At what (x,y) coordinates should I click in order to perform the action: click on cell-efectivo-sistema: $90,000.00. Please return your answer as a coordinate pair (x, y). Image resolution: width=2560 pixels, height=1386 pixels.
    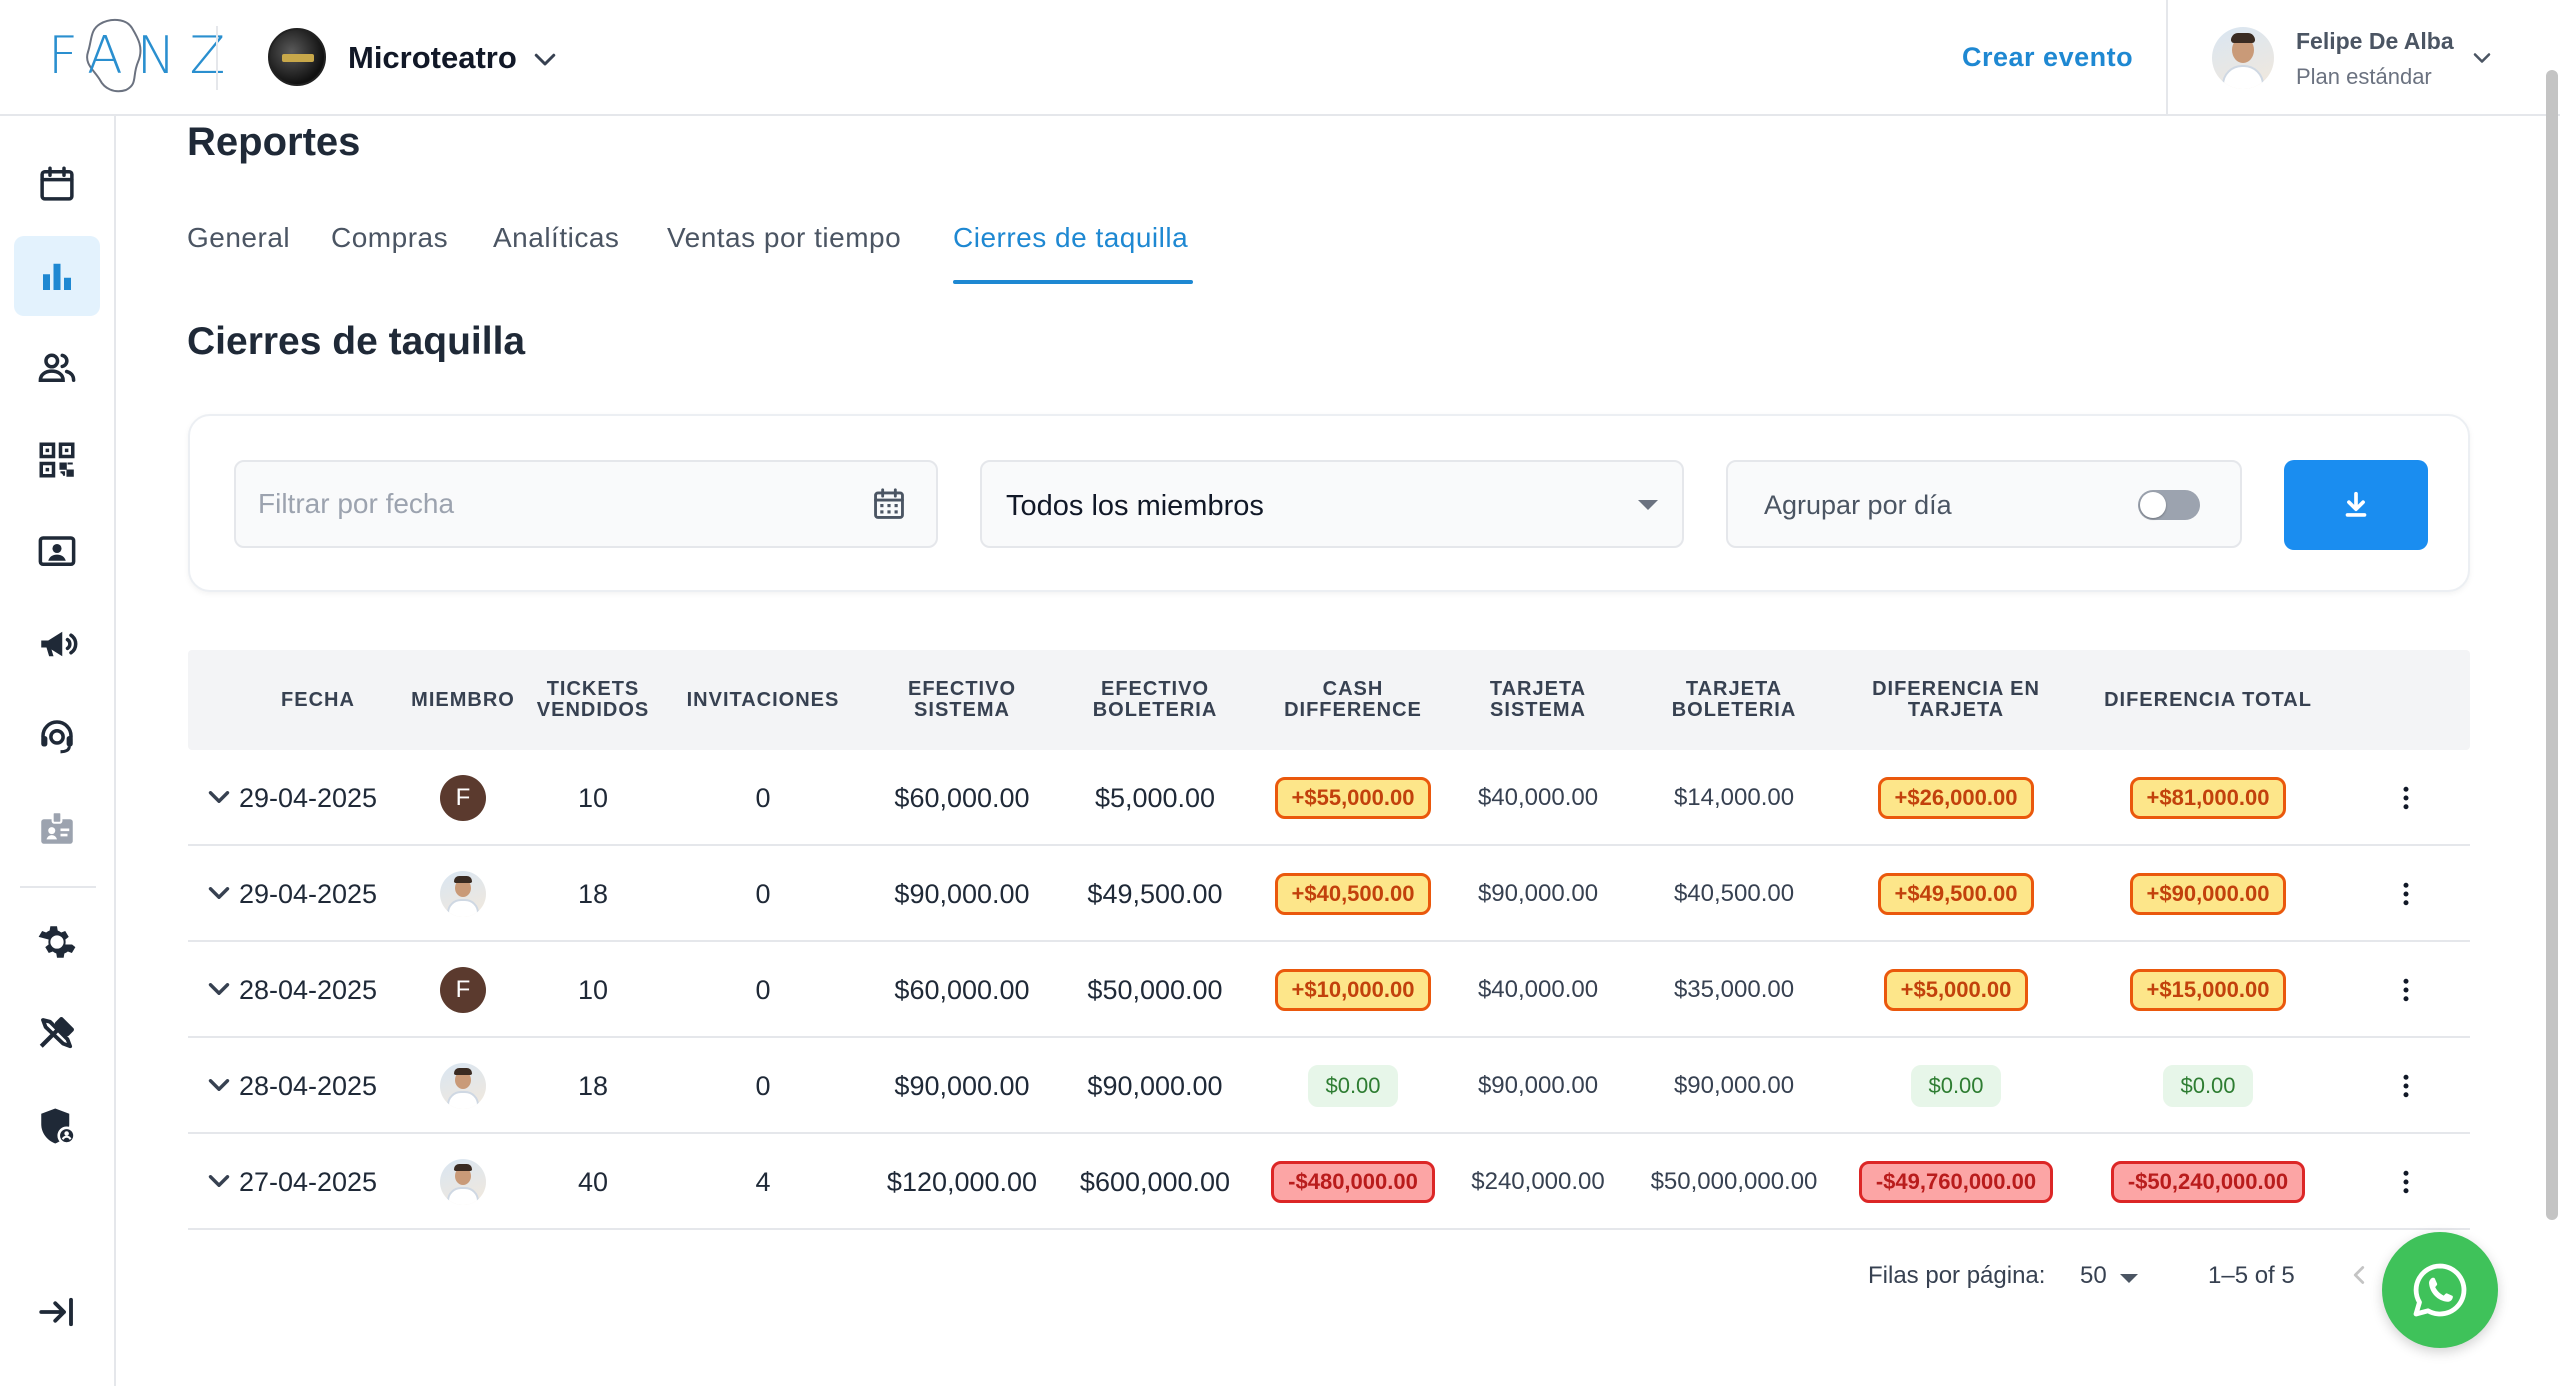
    Looking at the image, I should click on (962, 1086).